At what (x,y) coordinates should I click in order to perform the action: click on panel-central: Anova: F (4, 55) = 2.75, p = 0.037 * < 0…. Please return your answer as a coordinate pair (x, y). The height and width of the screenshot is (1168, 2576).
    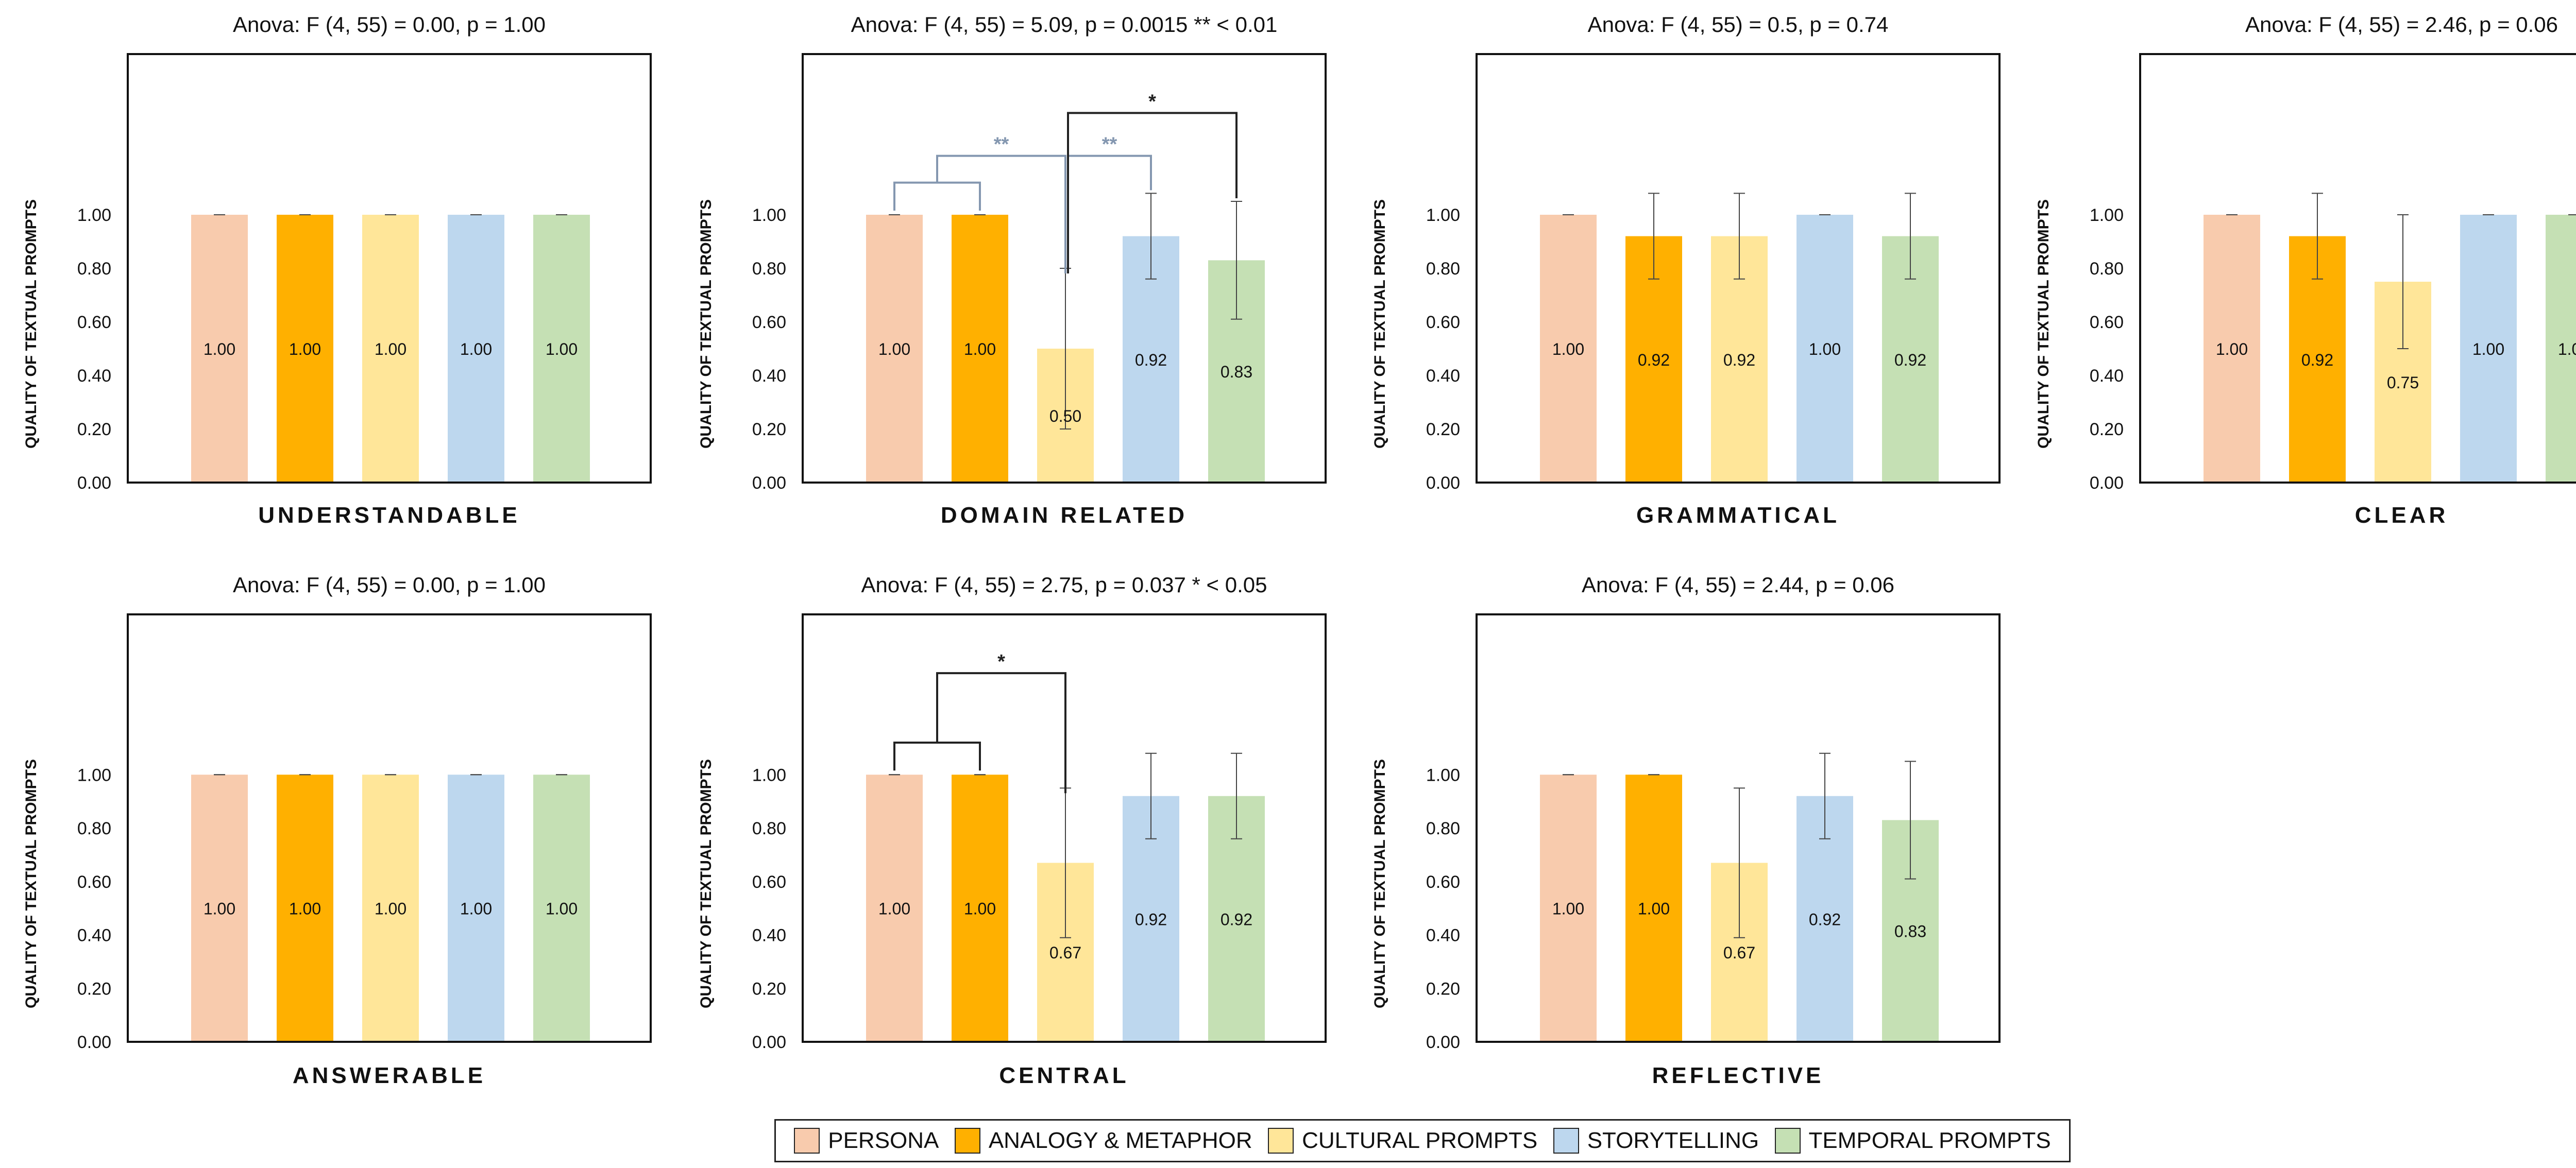
    Looking at the image, I should click on (1012, 830).